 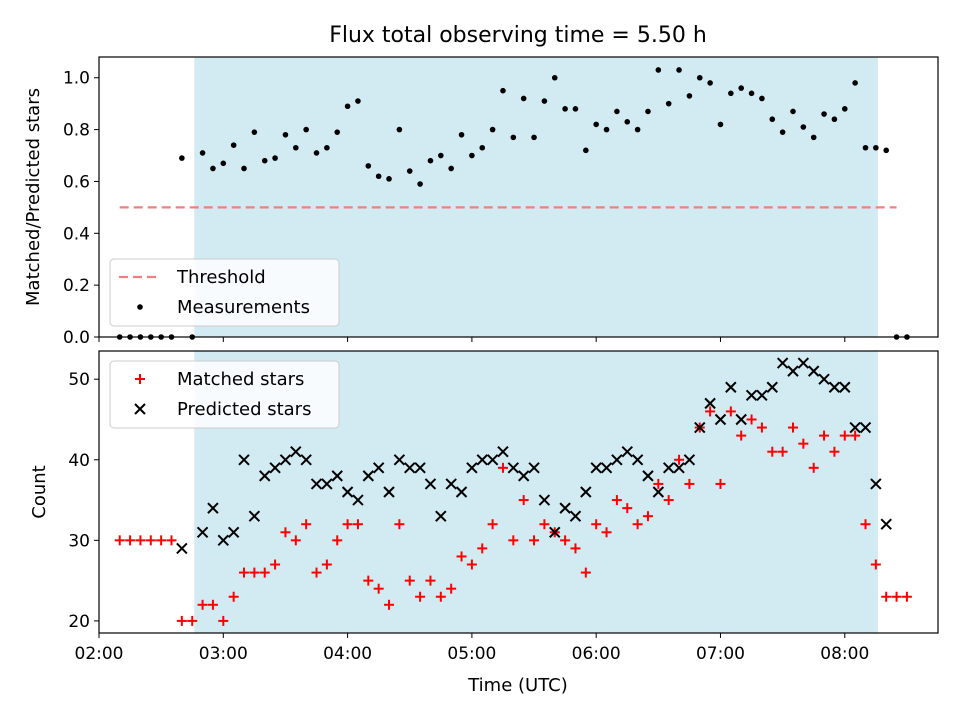 What do you see at coordinates (76, 338) in the screenshot?
I see `y-tick-label: 0.0` at bounding box center [76, 338].